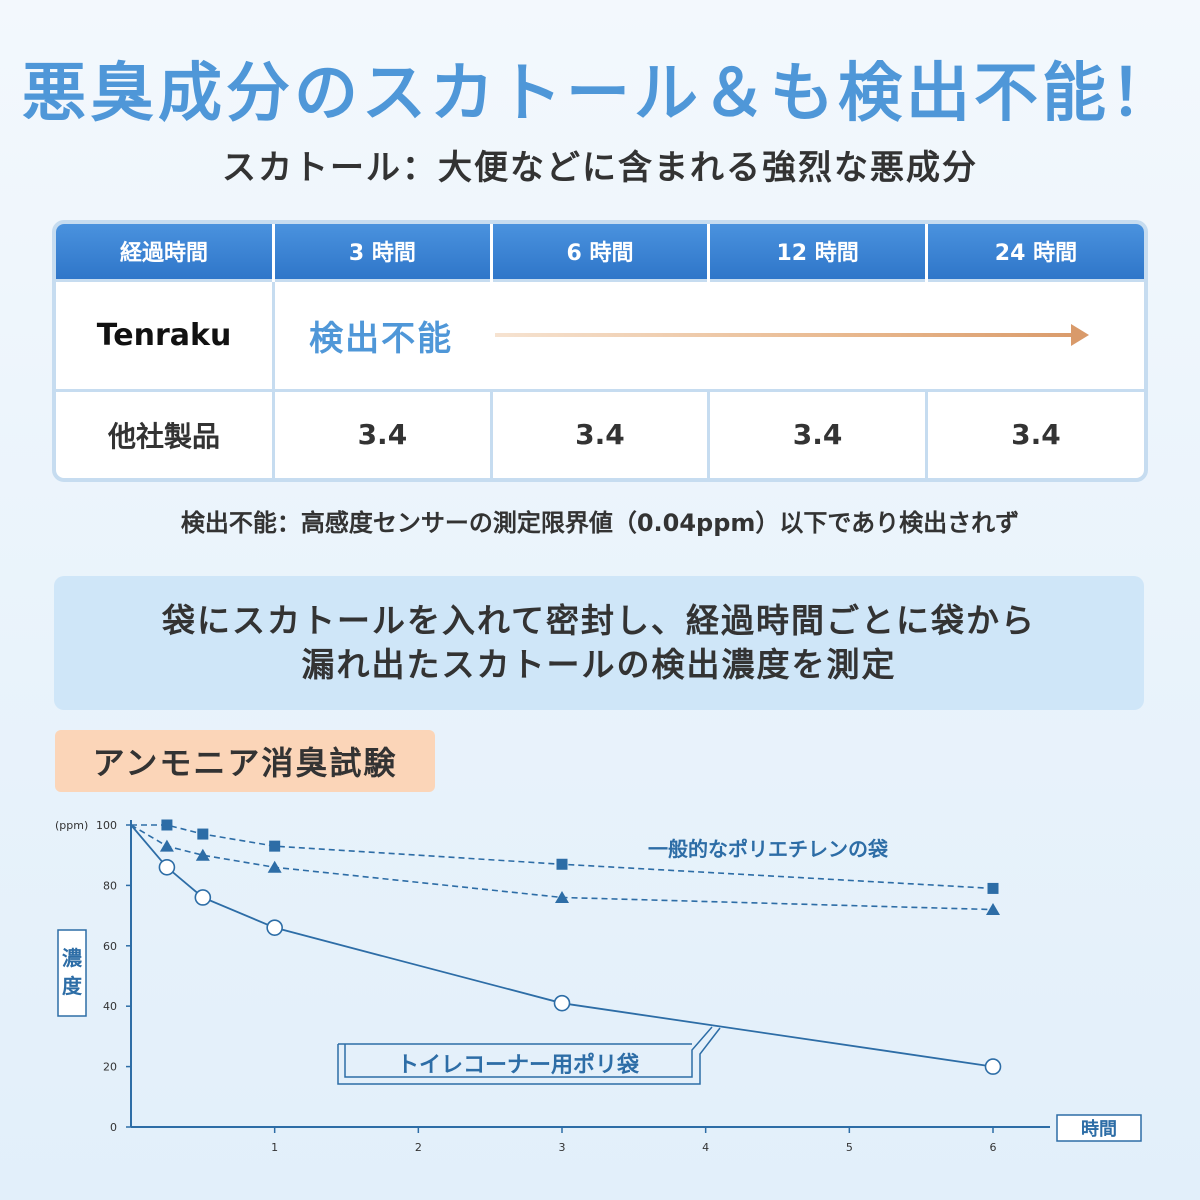 This screenshot has width=1200, height=1200. I want to click on callout-frame-inner, so click(528, 1052).